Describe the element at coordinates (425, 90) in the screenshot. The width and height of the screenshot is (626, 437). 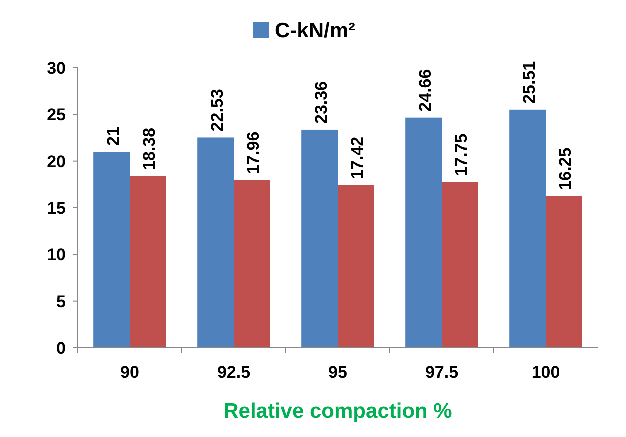
I see `data-label: 24.66` at that location.